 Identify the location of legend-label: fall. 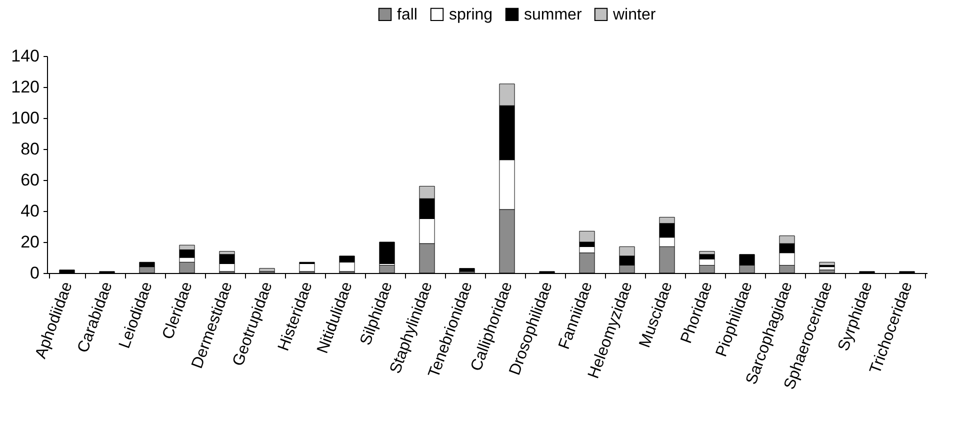
(407, 15).